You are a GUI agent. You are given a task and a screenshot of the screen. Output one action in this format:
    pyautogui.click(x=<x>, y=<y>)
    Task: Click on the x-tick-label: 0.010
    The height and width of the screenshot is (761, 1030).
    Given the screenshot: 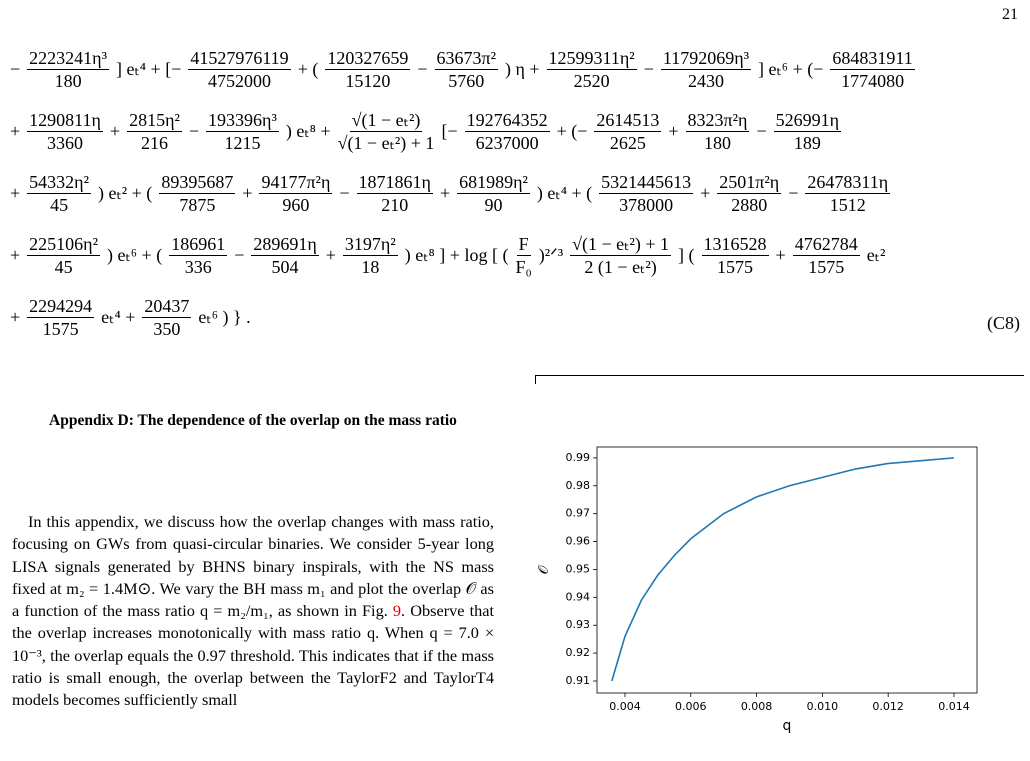 What is the action you would take?
    pyautogui.click(x=823, y=706)
    